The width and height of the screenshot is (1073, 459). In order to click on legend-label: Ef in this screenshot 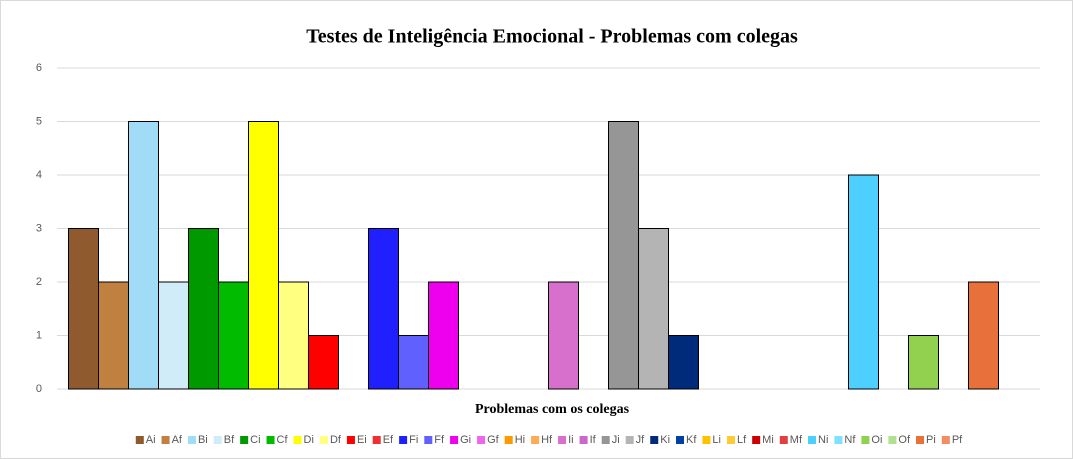, I will do `click(388, 440)`.